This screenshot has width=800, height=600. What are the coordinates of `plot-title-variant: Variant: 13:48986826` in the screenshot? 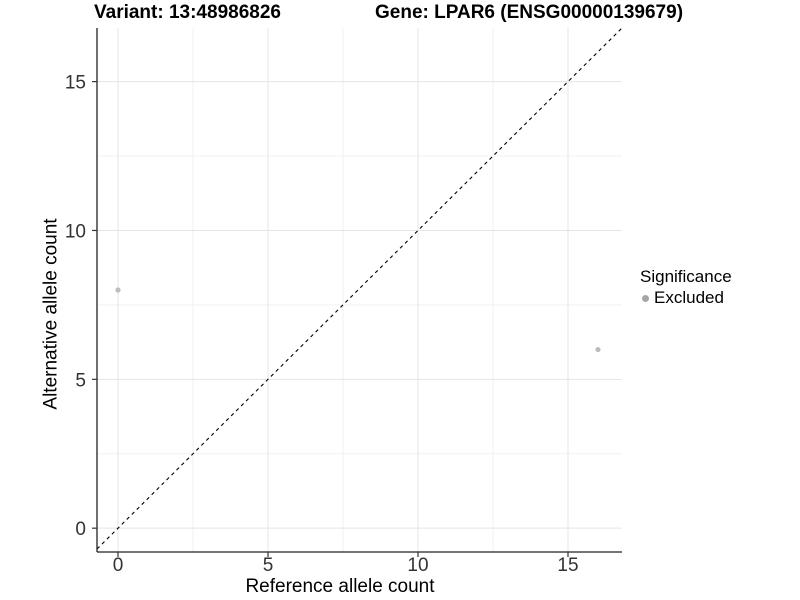 It's located at (187, 12).